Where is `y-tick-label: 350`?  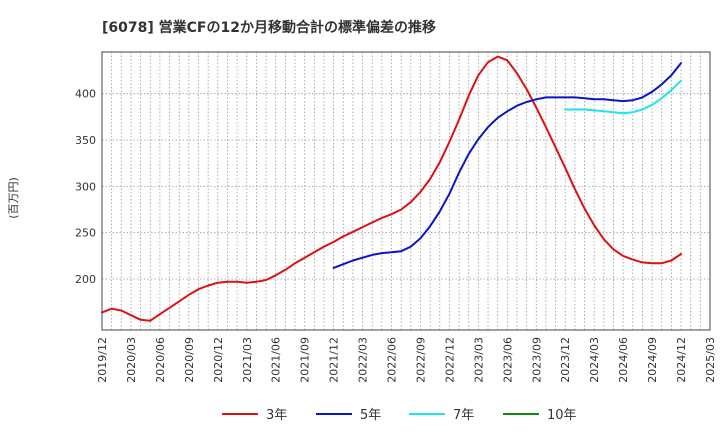 y-tick-label: 350 is located at coordinates (85, 140).